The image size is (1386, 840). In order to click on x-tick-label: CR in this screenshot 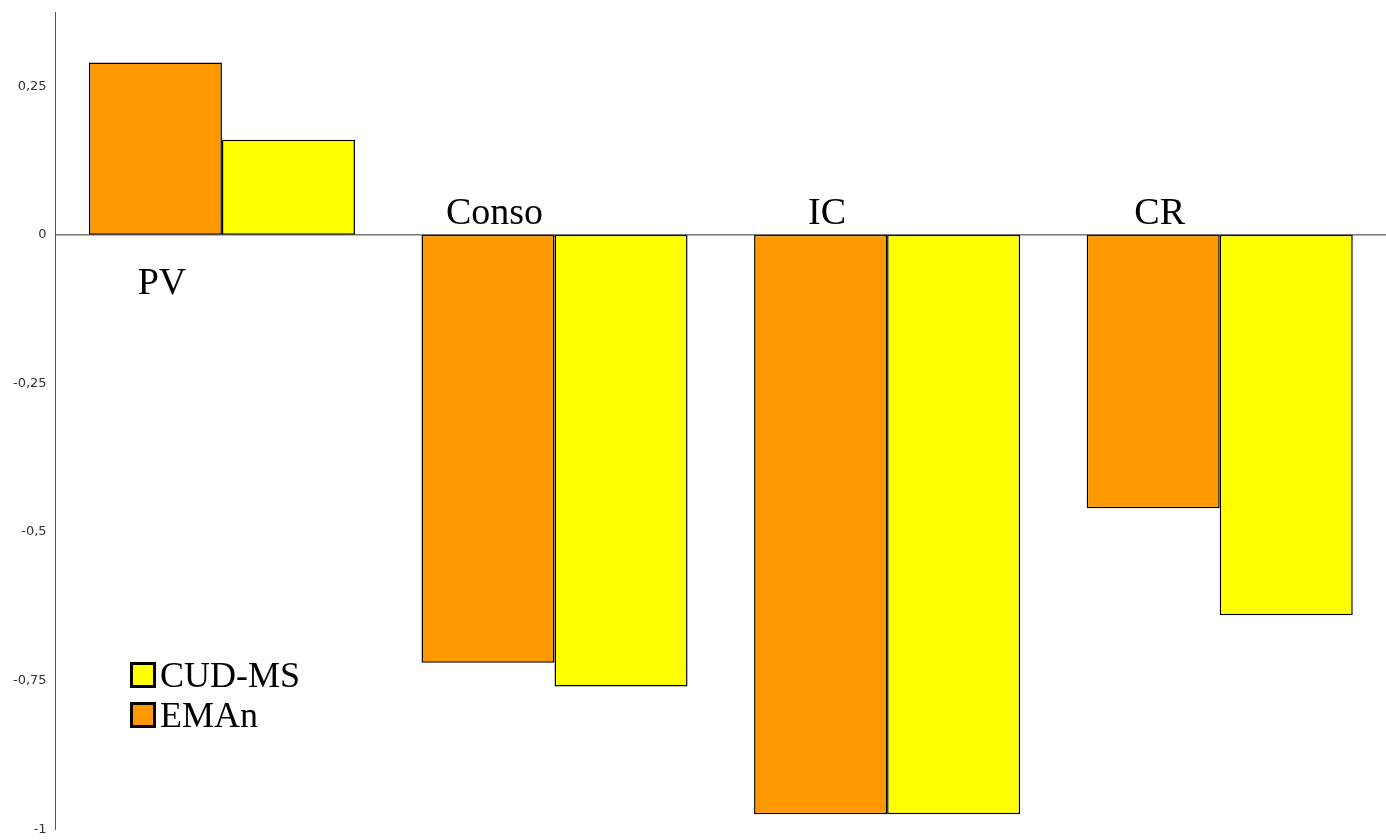, I will do `click(1160, 210)`.